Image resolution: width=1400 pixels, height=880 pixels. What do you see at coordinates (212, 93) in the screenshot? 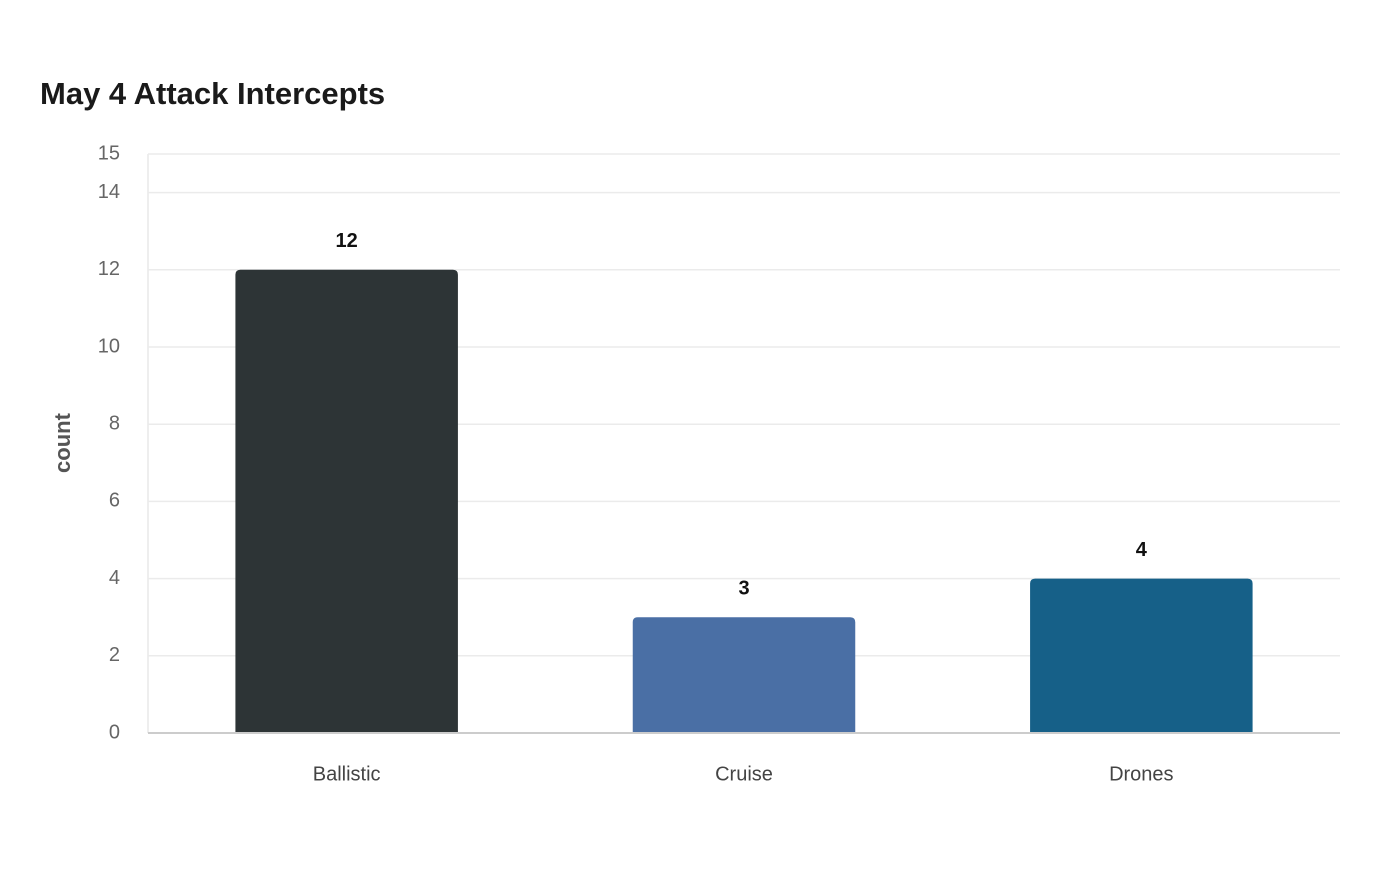
I see `chart-title: May 4 Attack Intercepts` at bounding box center [212, 93].